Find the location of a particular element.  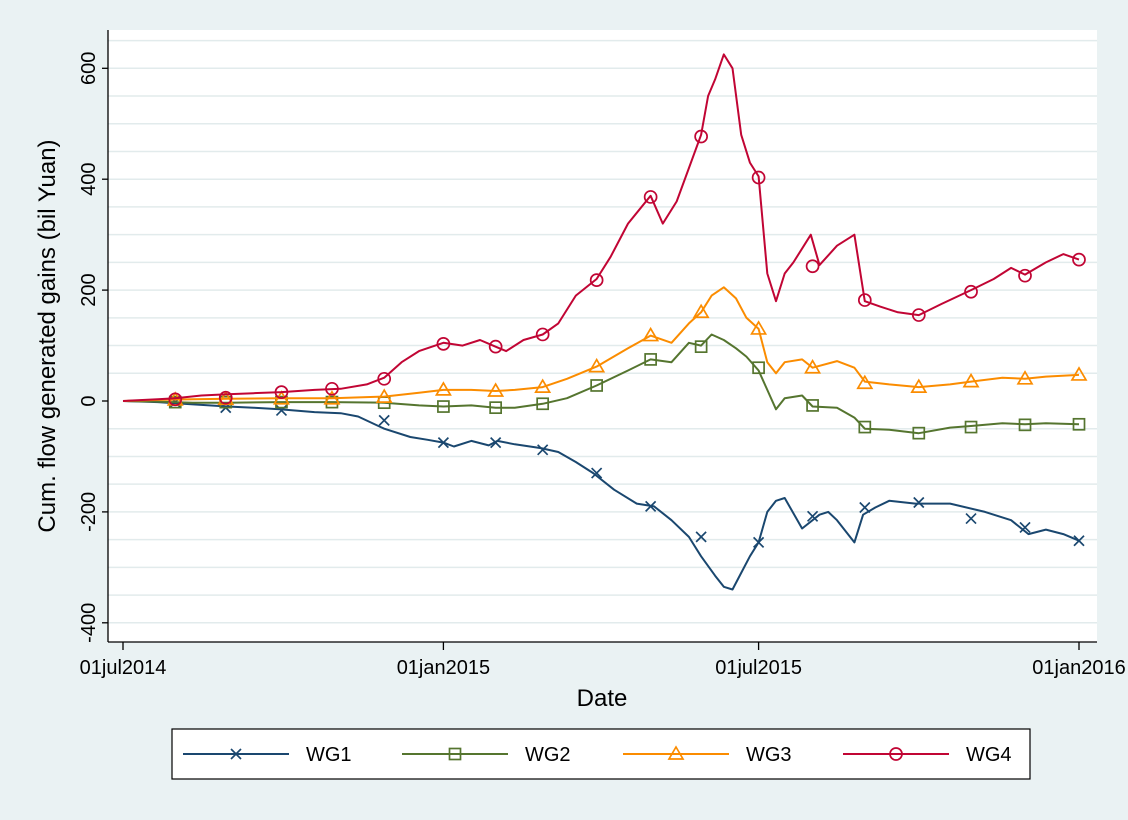

legend-label-wg4: WG4 is located at coordinates (989, 755).